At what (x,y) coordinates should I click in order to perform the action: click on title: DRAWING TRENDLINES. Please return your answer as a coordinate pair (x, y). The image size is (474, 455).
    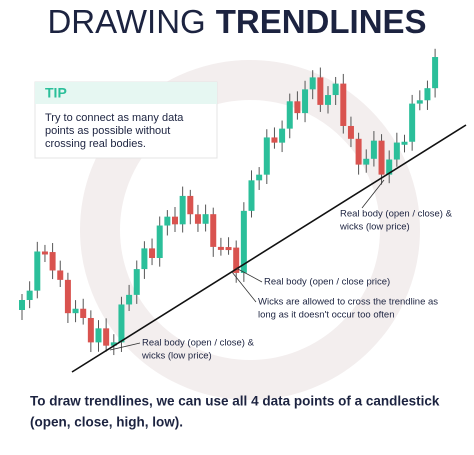
    Looking at the image, I should click on (236, 21).